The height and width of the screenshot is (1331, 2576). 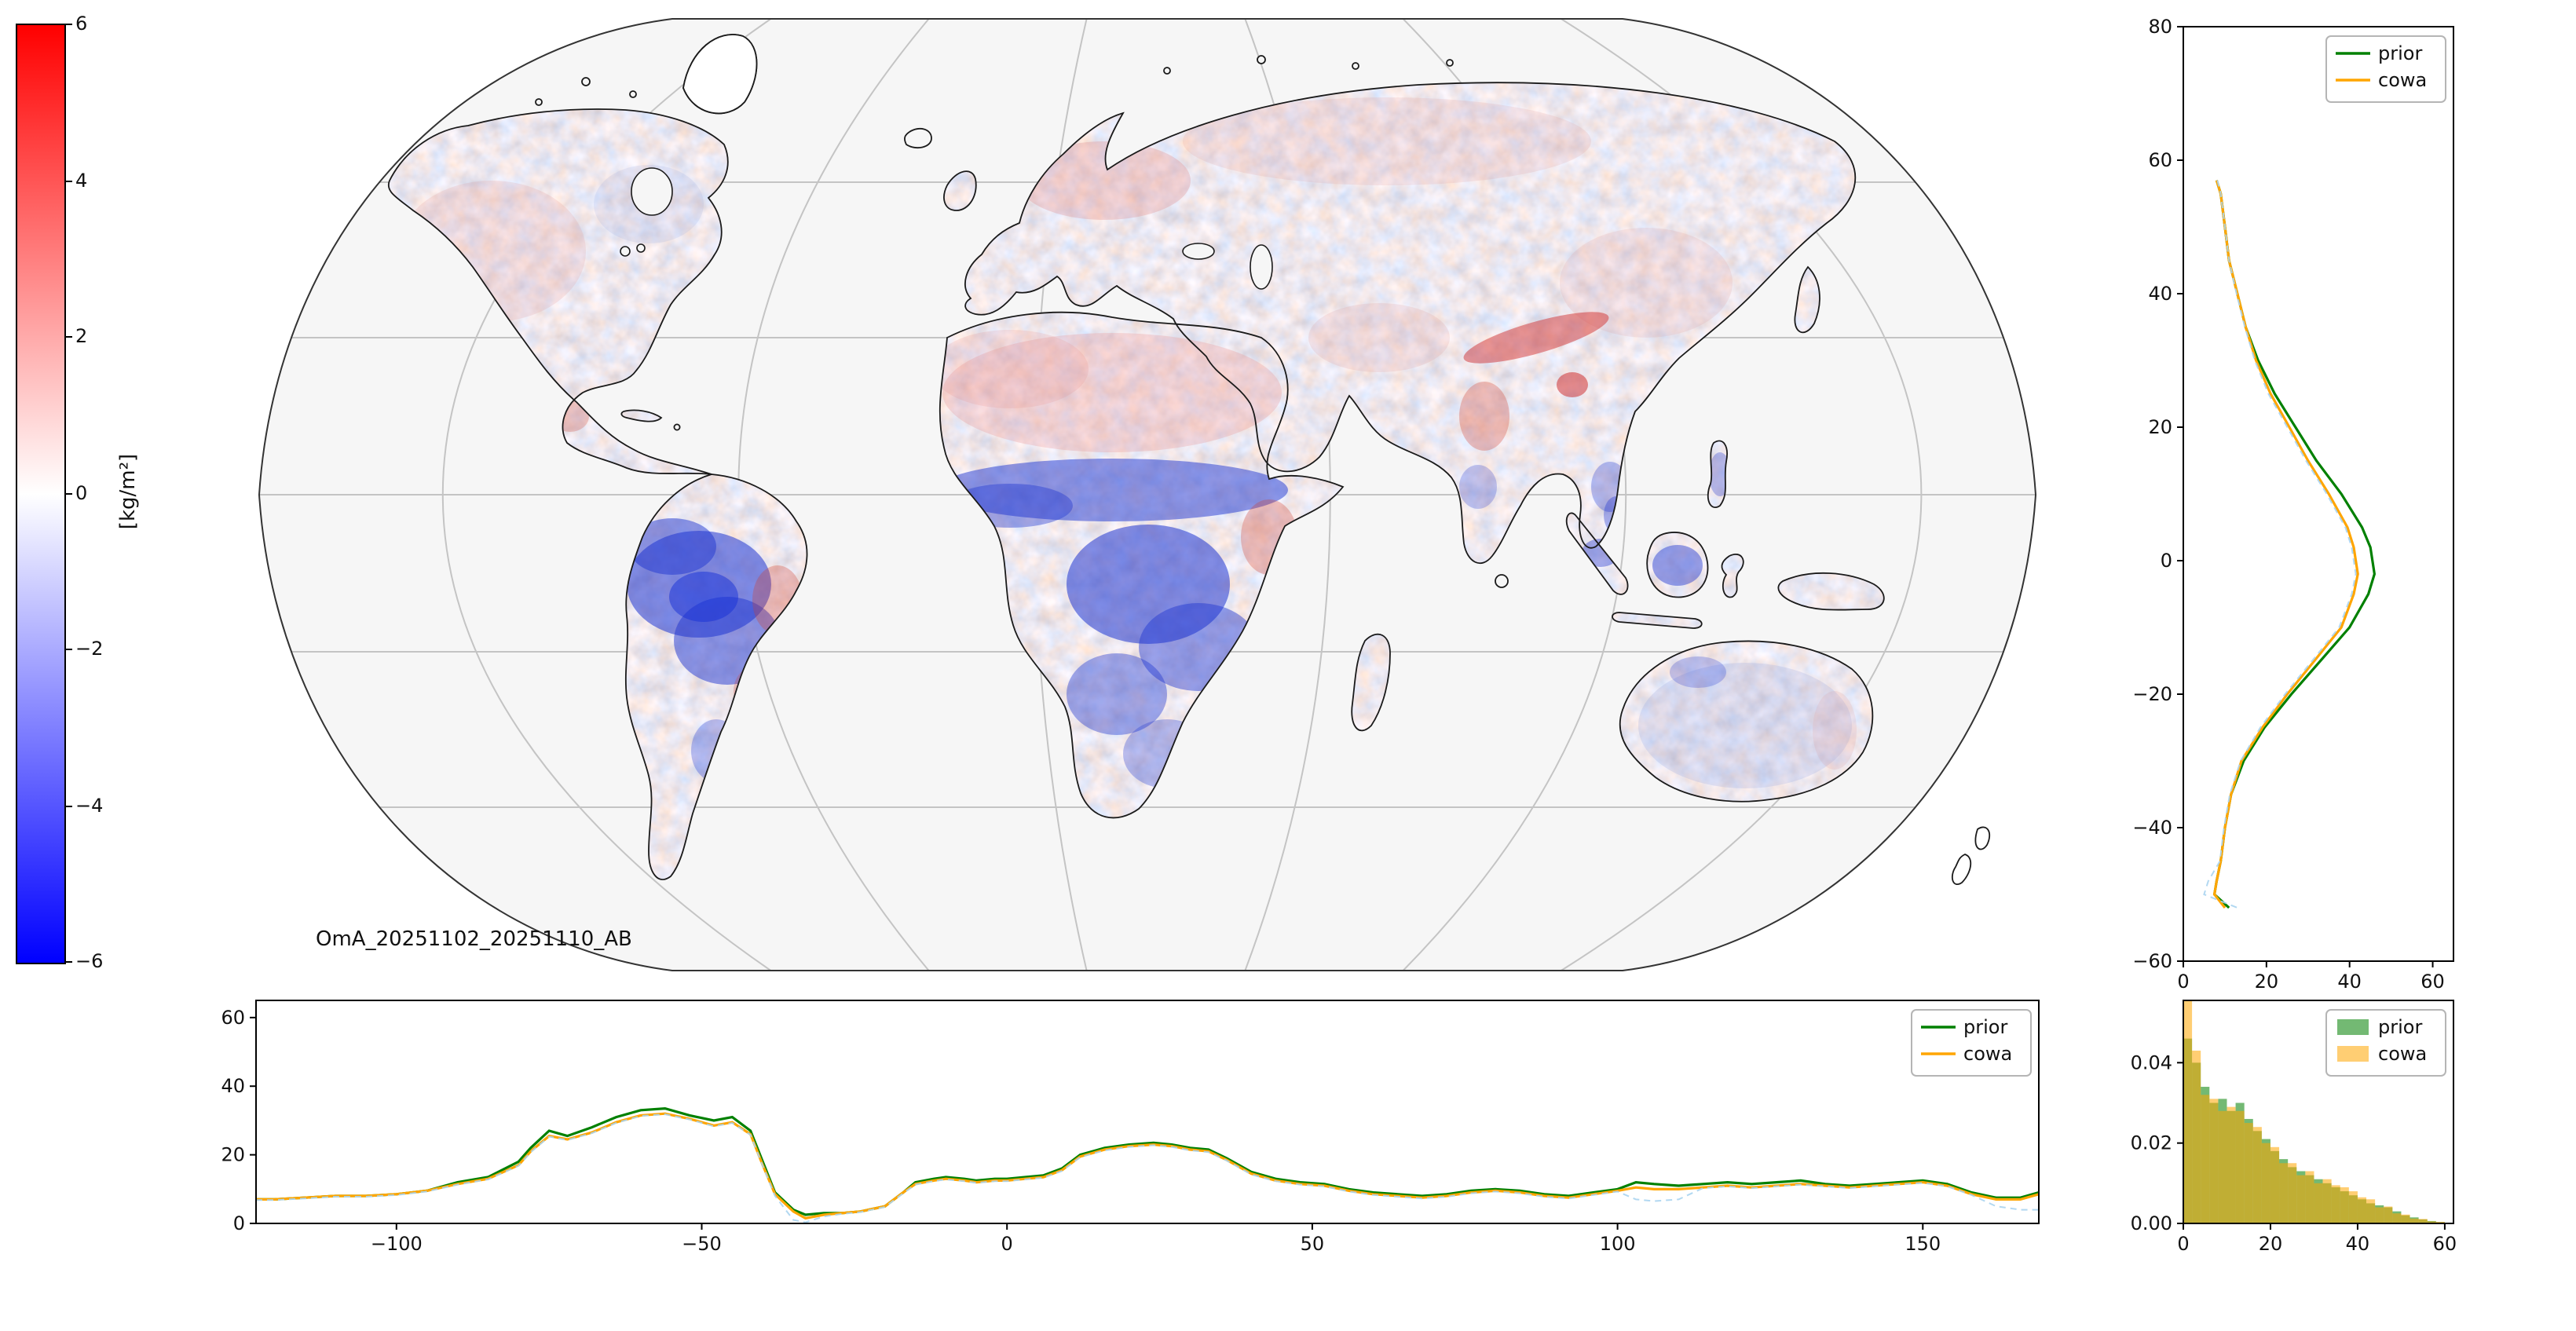 What do you see at coordinates (81, 336) in the screenshot?
I see `colorbar-tick-label: 2` at bounding box center [81, 336].